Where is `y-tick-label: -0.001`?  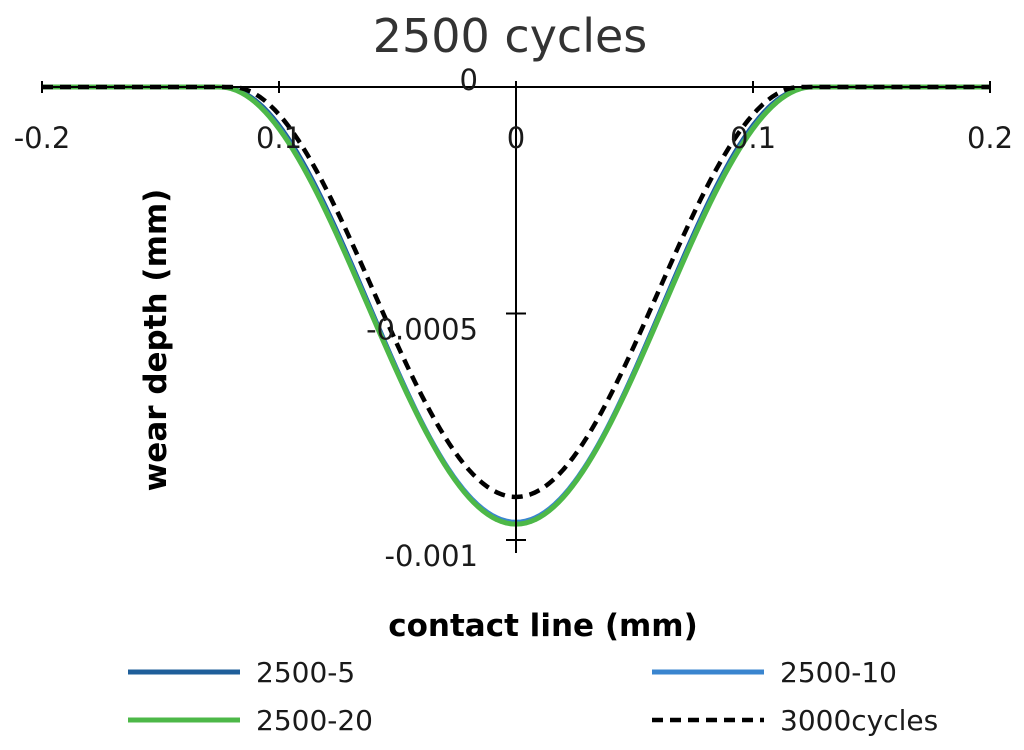
y-tick-label: -0.001 is located at coordinates (432, 556).